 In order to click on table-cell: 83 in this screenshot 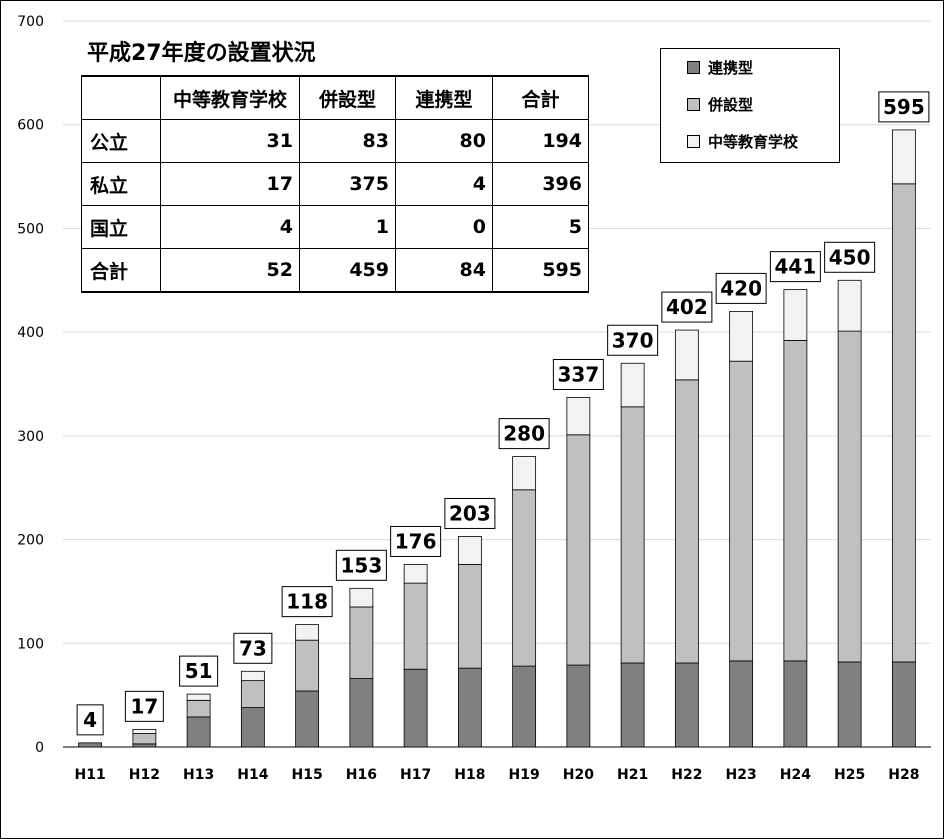, I will do `click(347, 141)`.